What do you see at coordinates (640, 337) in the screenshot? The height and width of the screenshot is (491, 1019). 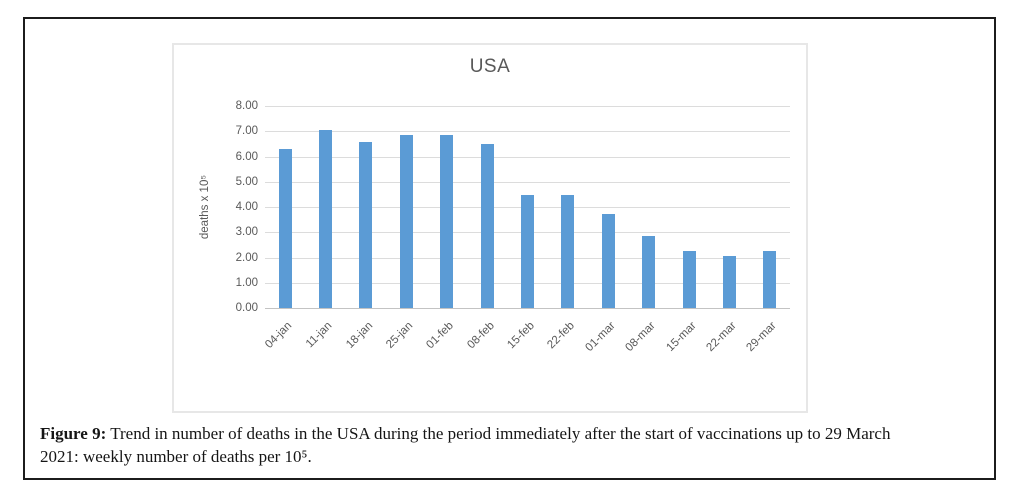 I see `x-tick-label: 08-mar` at bounding box center [640, 337].